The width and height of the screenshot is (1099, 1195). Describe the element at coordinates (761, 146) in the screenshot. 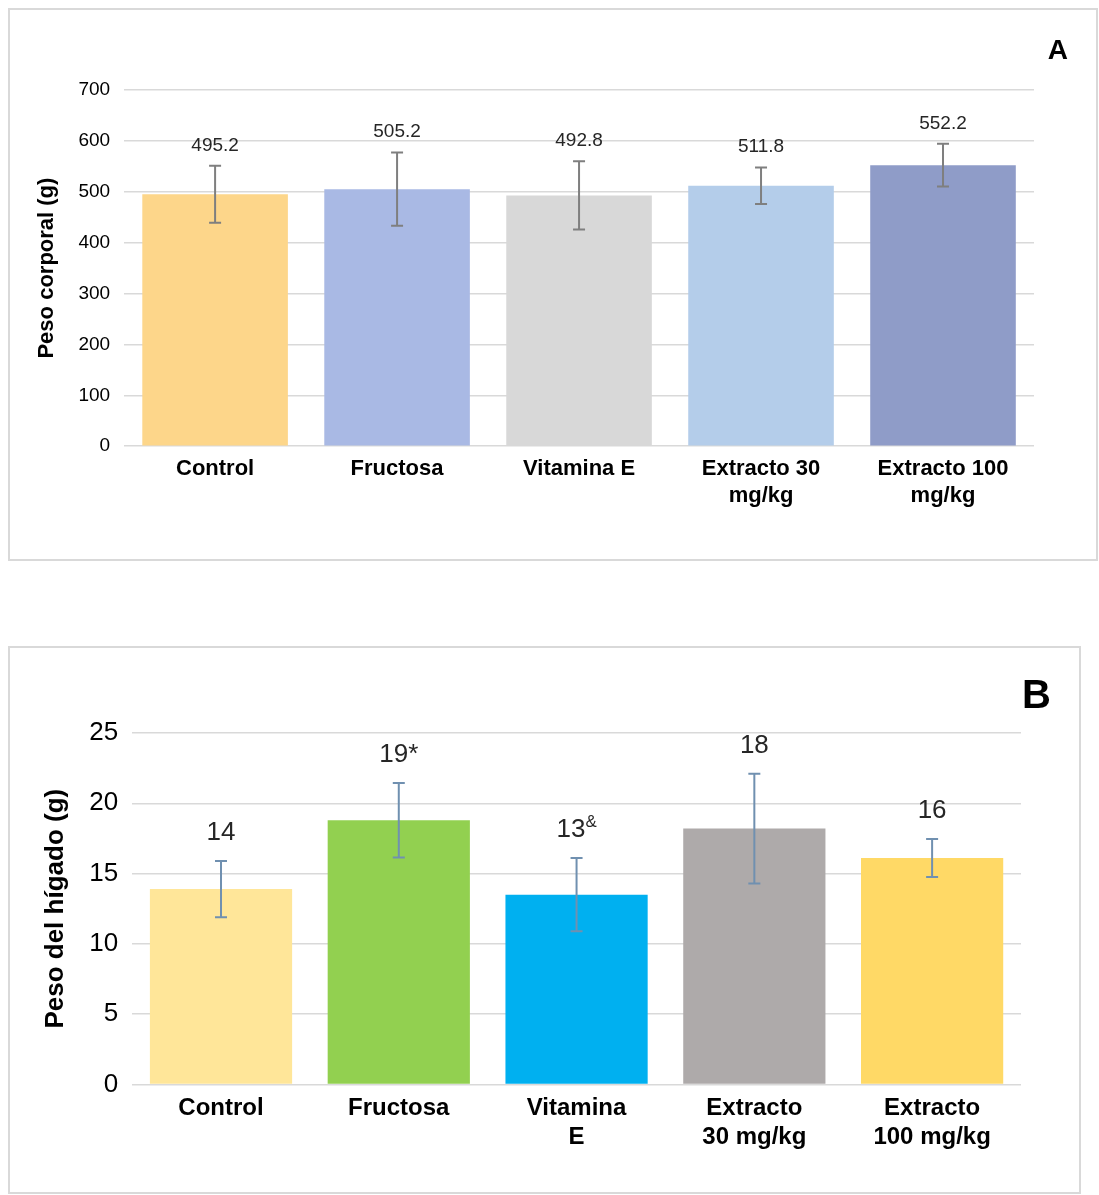

I see `data-label: 511.8` at that location.